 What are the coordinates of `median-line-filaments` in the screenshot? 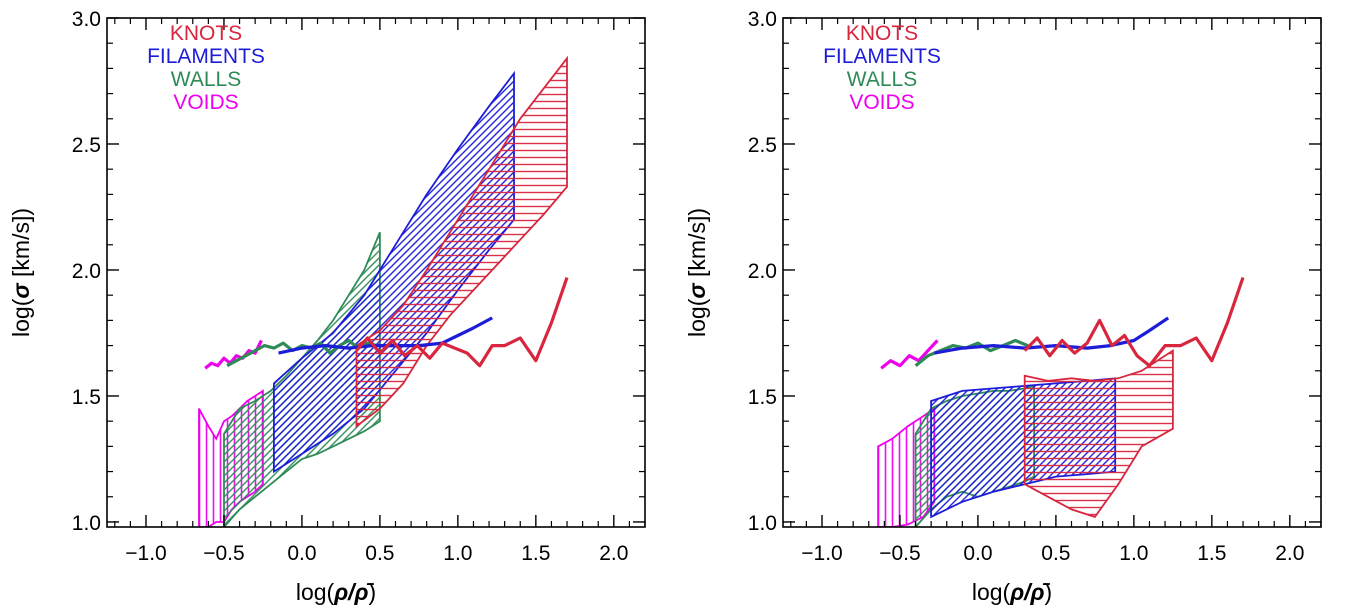 It's located at (1052, 335).